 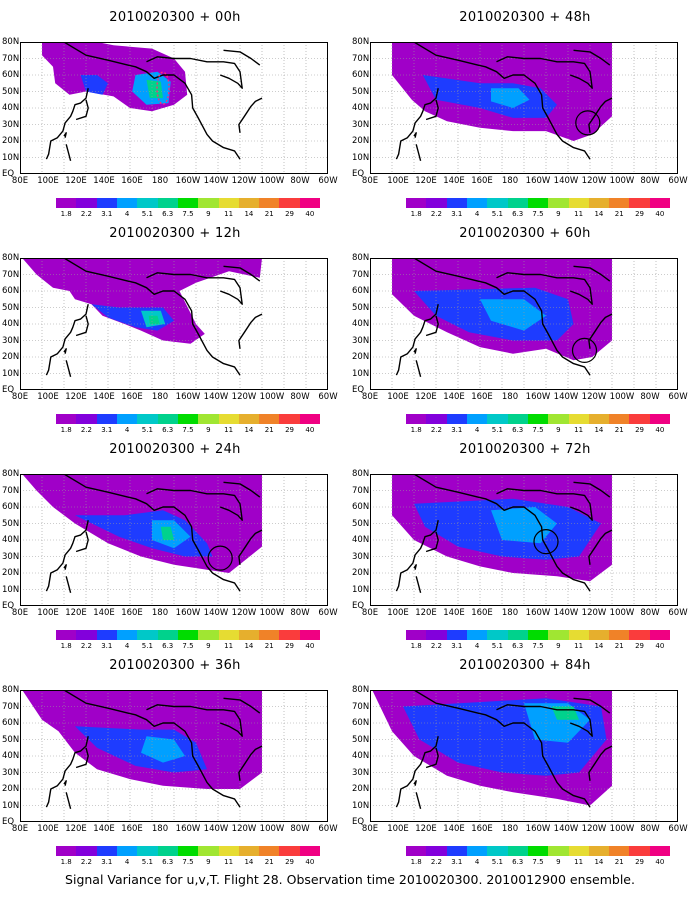 I want to click on panel-title: 2010020300 + 00h, so click(x=175, y=17).